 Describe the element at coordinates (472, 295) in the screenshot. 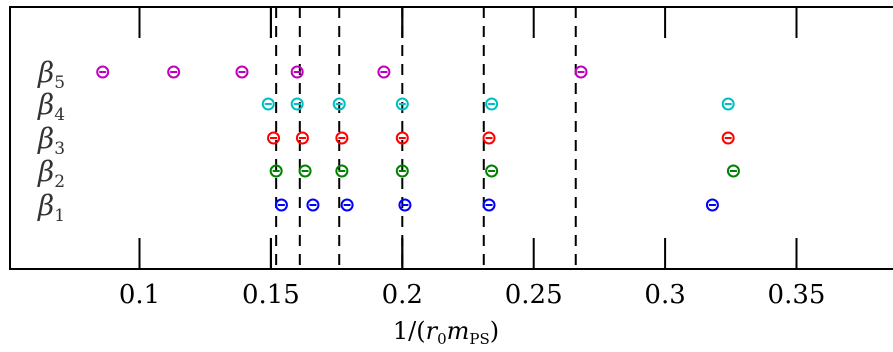

I see `x-tick-labels: 0.1 0.15 0.2 0.25 0.3 0.35` at that location.